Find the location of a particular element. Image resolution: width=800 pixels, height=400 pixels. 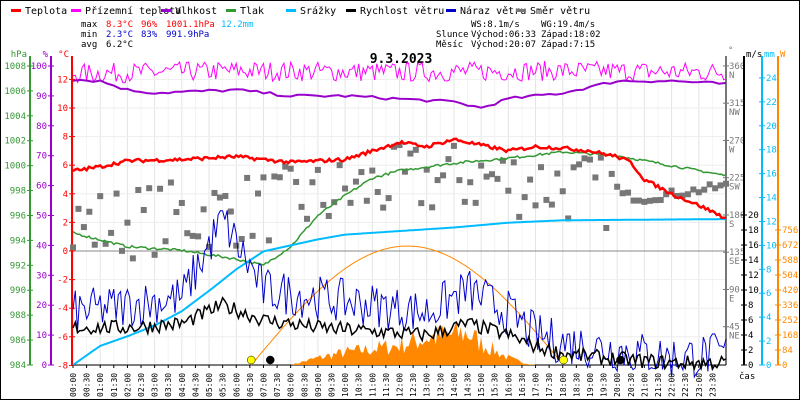

ms-tick-label: 20 is located at coordinates (753, 216).